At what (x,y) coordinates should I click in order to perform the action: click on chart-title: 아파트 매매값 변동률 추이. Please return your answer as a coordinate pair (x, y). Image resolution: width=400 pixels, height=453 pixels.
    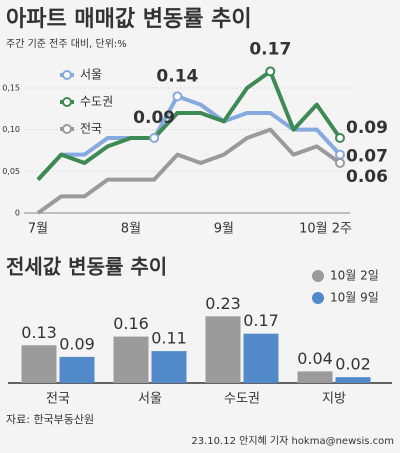
    Looking at the image, I should click on (129, 19).